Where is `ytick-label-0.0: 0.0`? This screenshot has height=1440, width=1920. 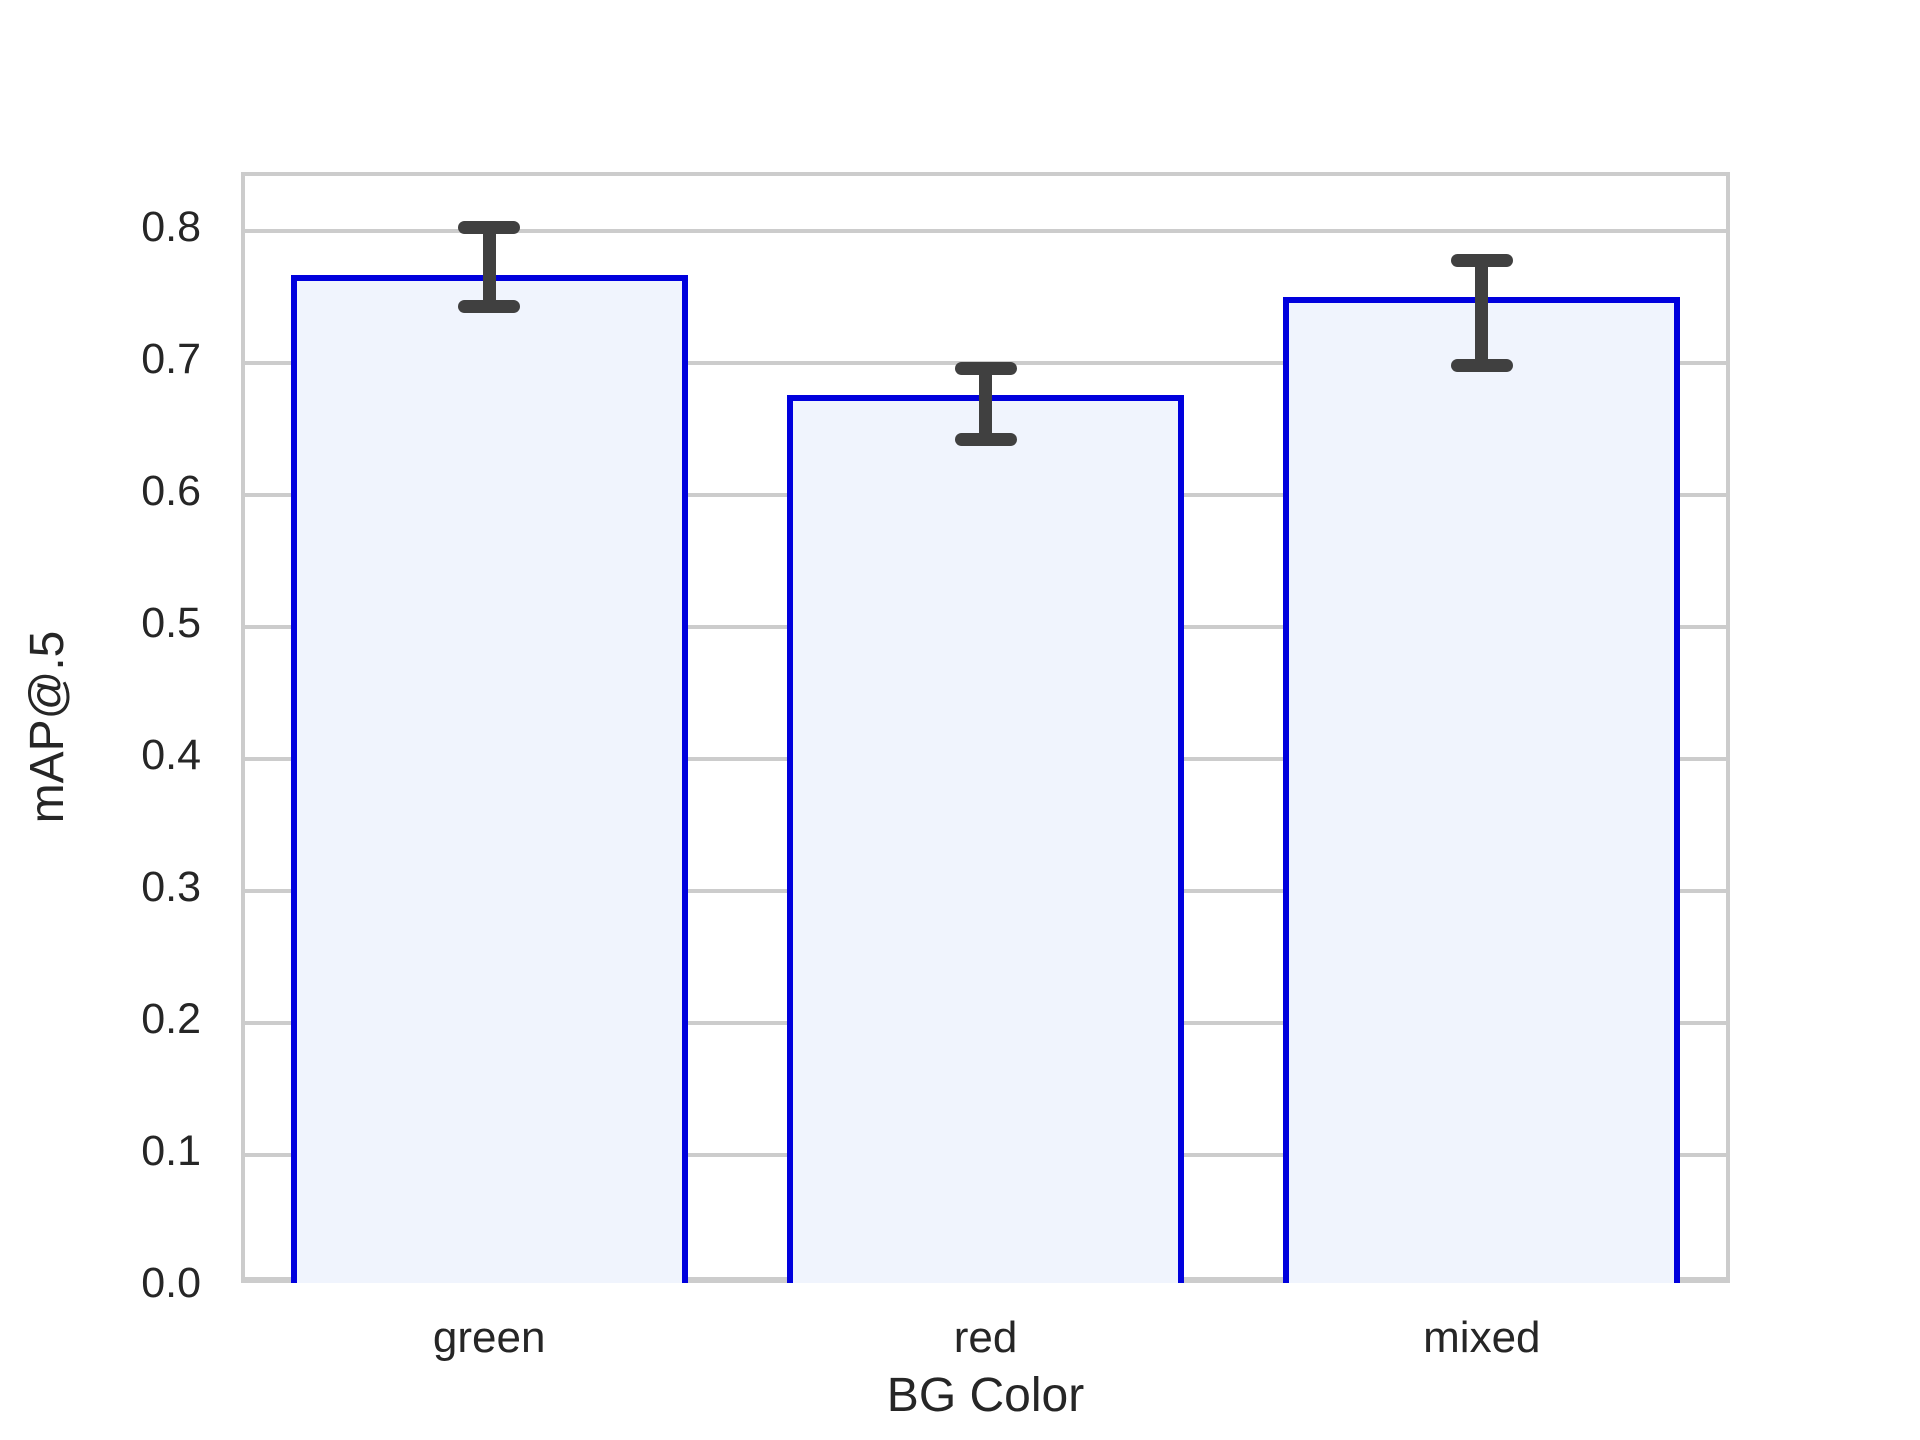
ytick-label-0.0: 0.0 is located at coordinates (171, 1283).